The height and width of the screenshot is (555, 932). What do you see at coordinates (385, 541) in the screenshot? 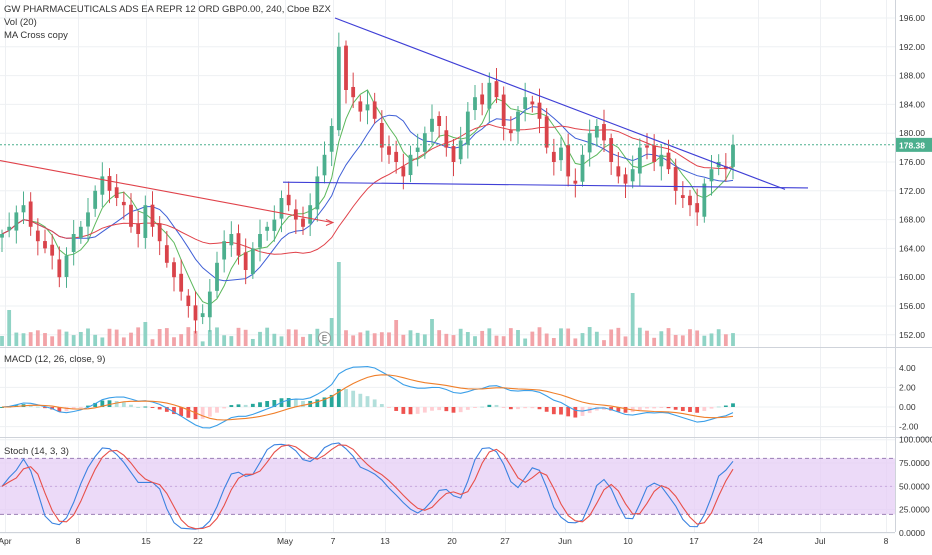
I see `time-tick-label: 13` at bounding box center [385, 541].